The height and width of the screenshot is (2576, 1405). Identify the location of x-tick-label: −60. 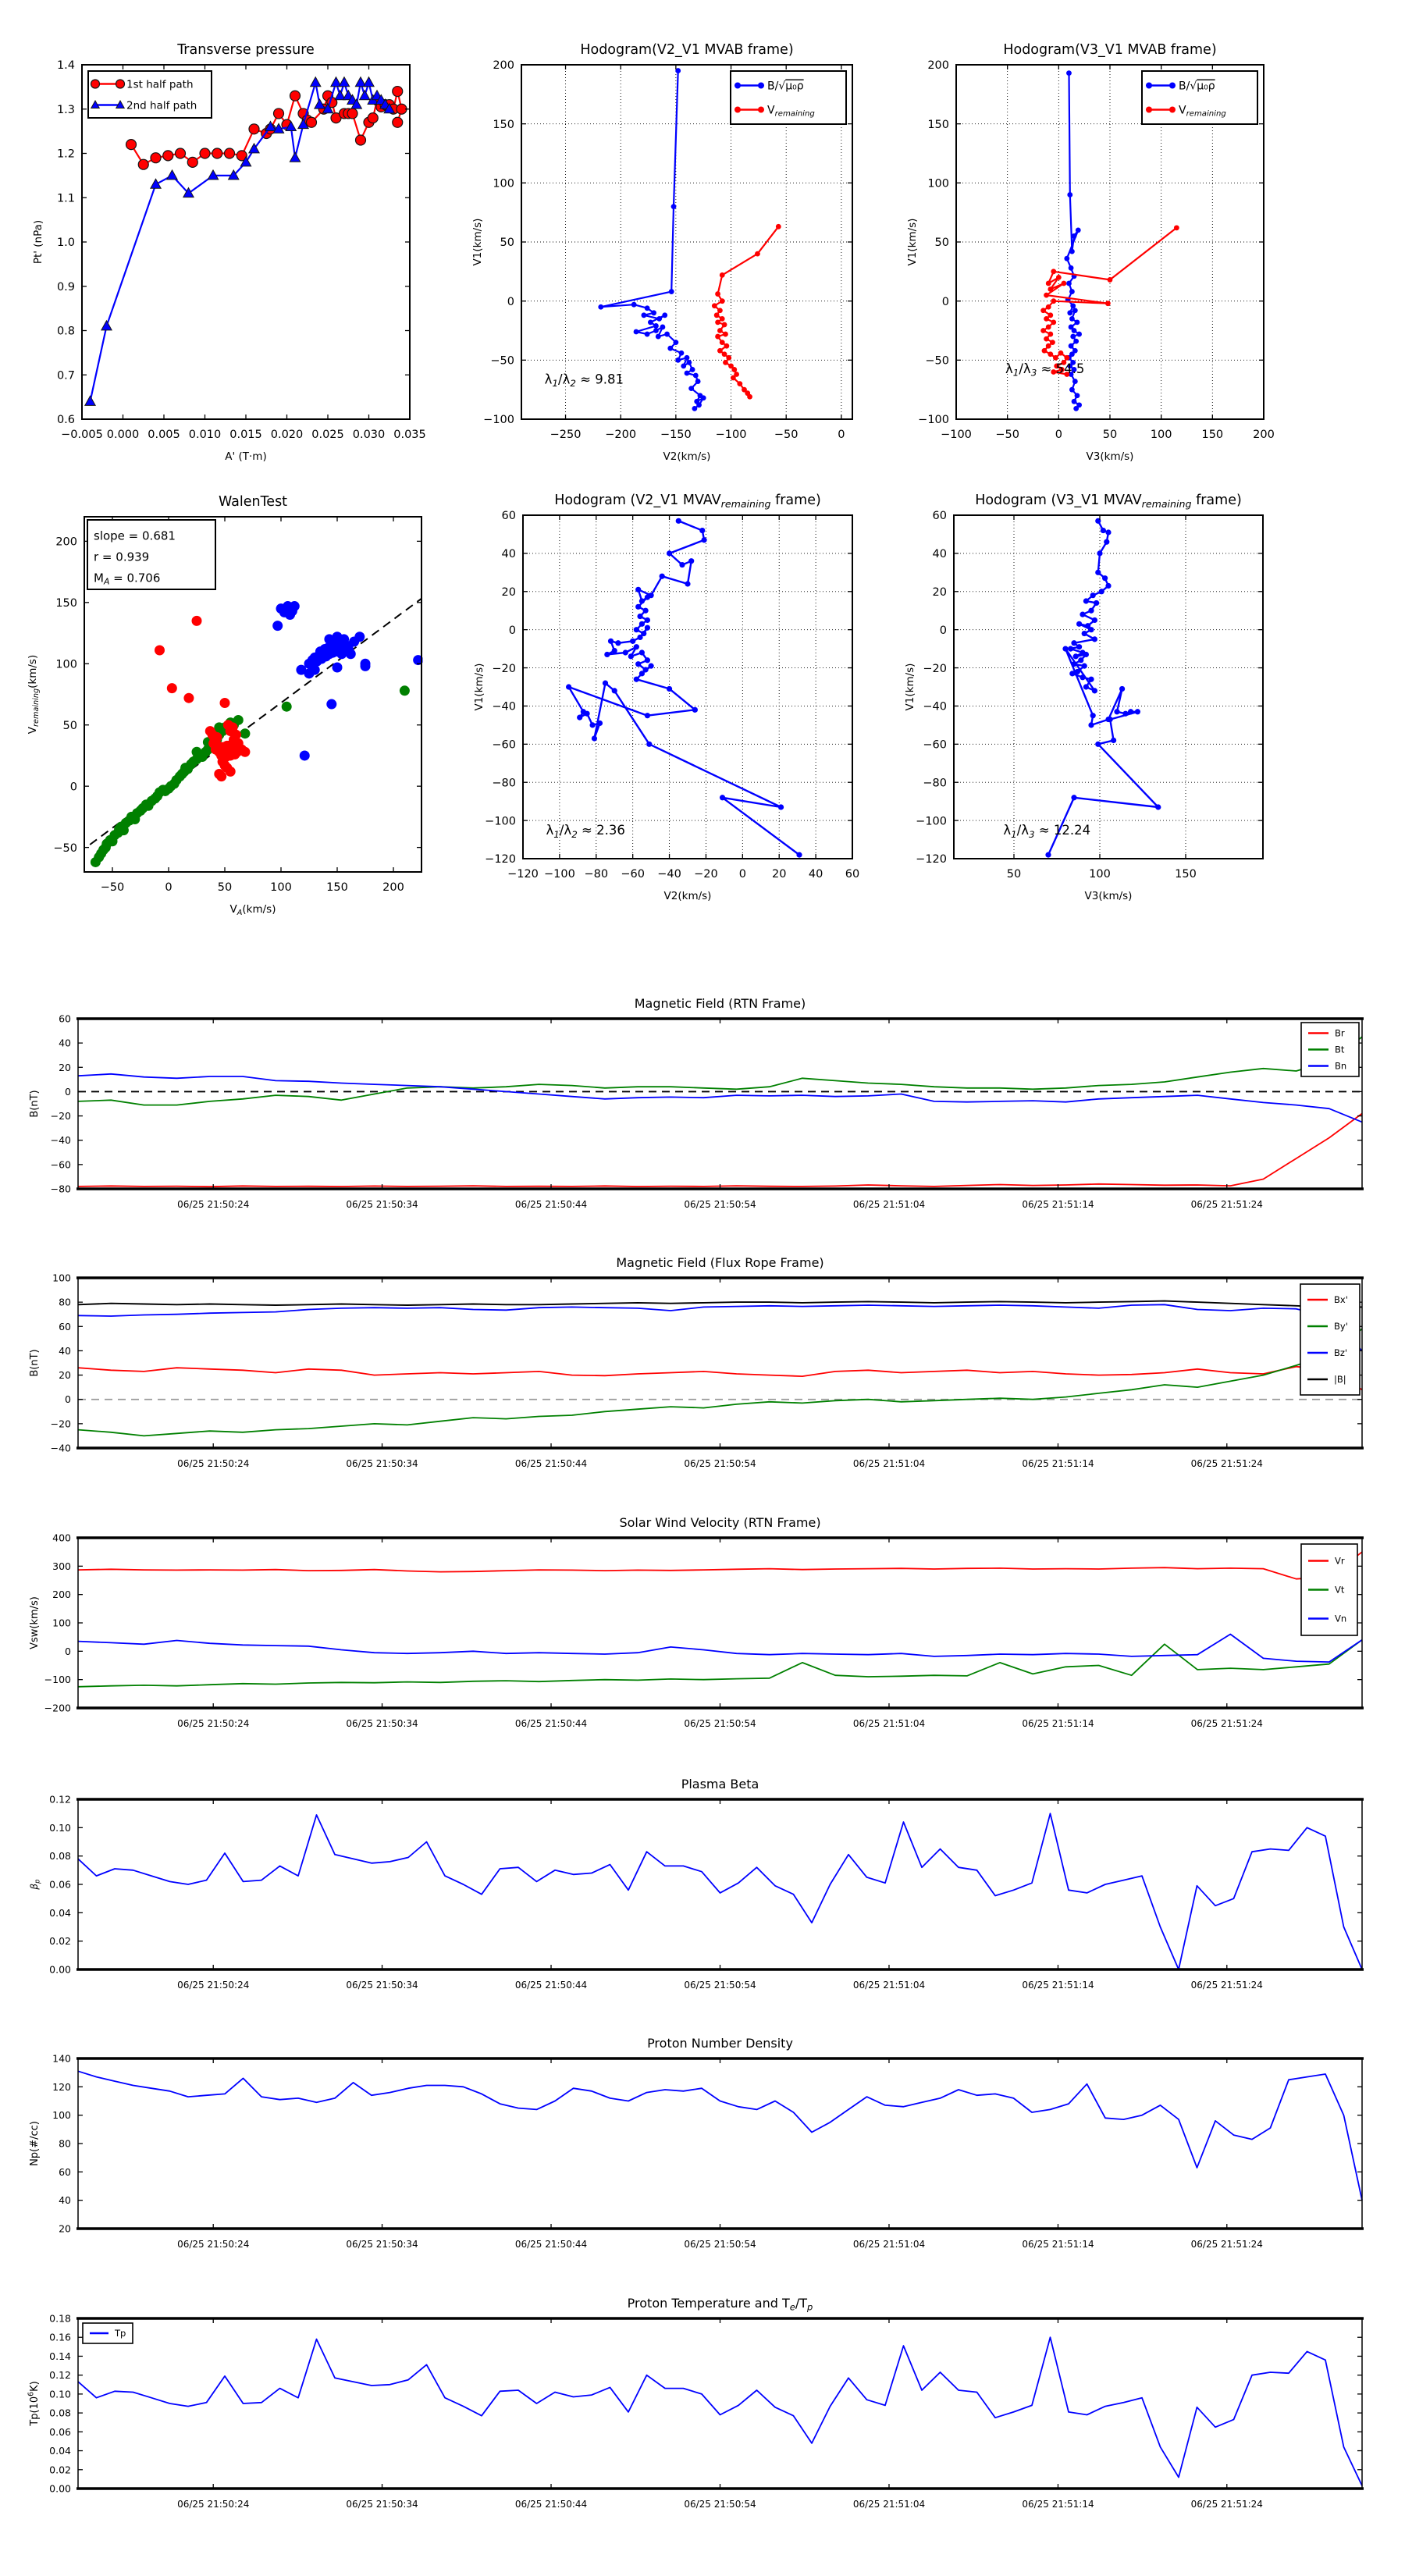
(633, 874).